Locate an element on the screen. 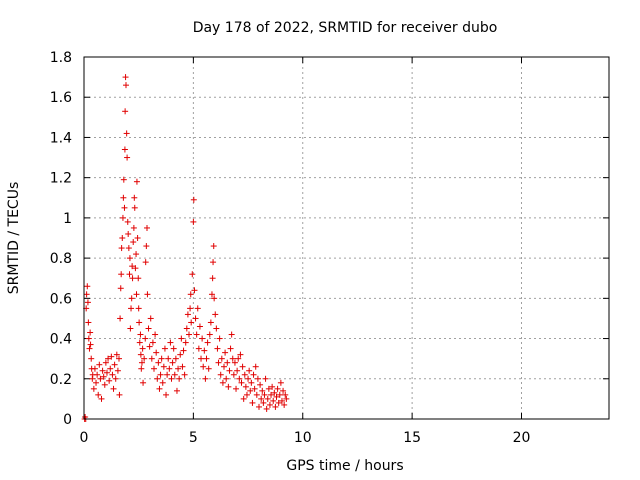 The height and width of the screenshot is (480, 640). y-axis-label: SRMTID / TECUs is located at coordinates (14, 238).